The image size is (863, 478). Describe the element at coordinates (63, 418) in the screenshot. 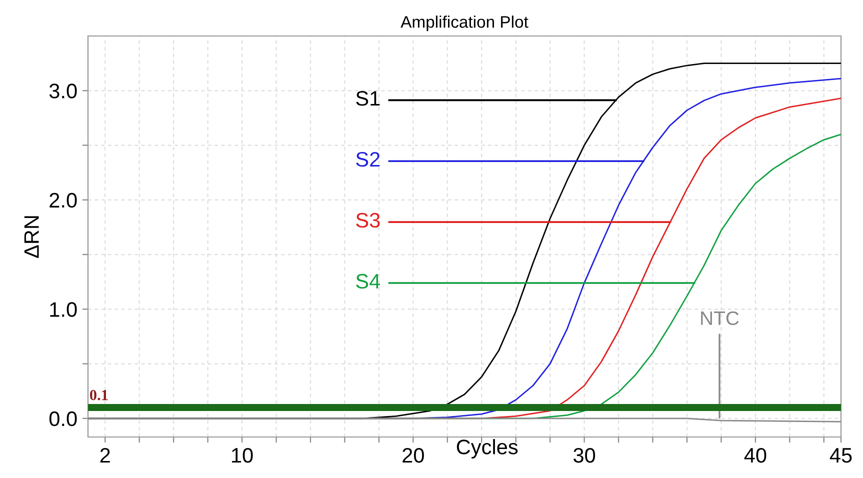

I see `y-tick-label: 0.0` at that location.